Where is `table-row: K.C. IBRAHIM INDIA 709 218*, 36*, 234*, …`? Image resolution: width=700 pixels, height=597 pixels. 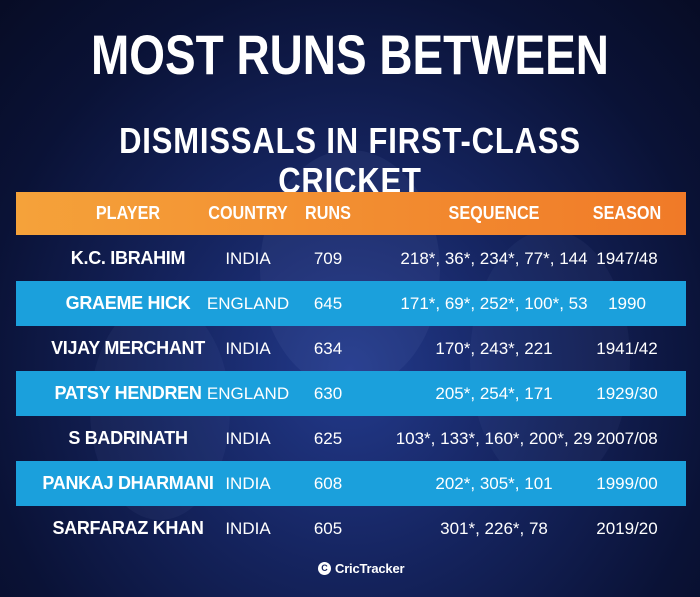 table-row: K.C. IBRAHIM INDIA 709 218*, 36*, 234*, … is located at coordinates (351, 258).